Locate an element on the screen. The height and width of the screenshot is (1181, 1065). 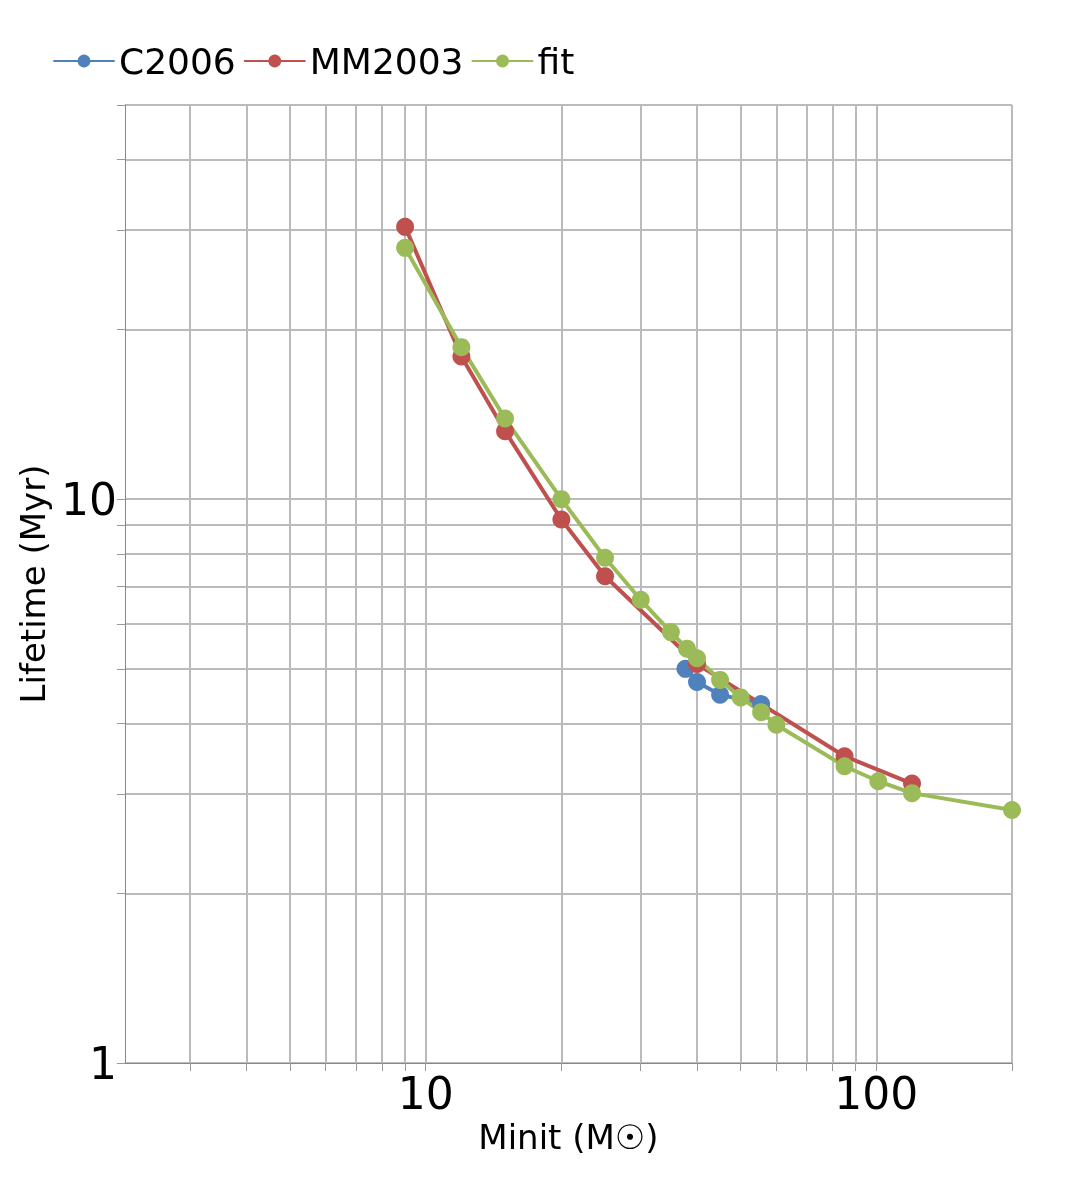
legend-label: C2006 is located at coordinates (177, 61).